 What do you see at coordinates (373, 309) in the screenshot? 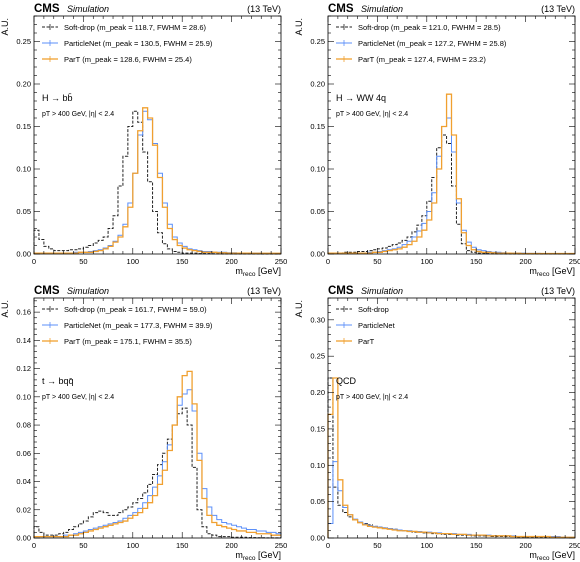
I see `legend-entry: Soft-drop` at bounding box center [373, 309].